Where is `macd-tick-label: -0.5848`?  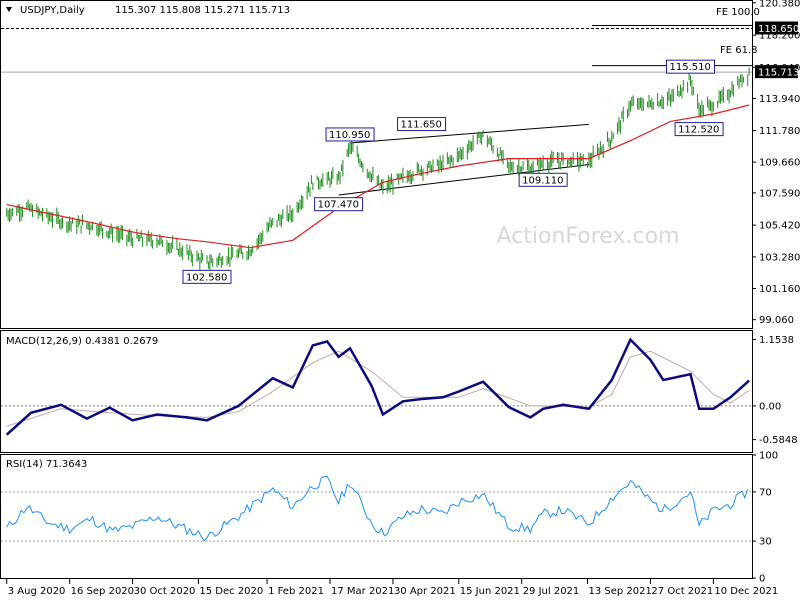 macd-tick-label: -0.5848 is located at coordinates (778, 440).